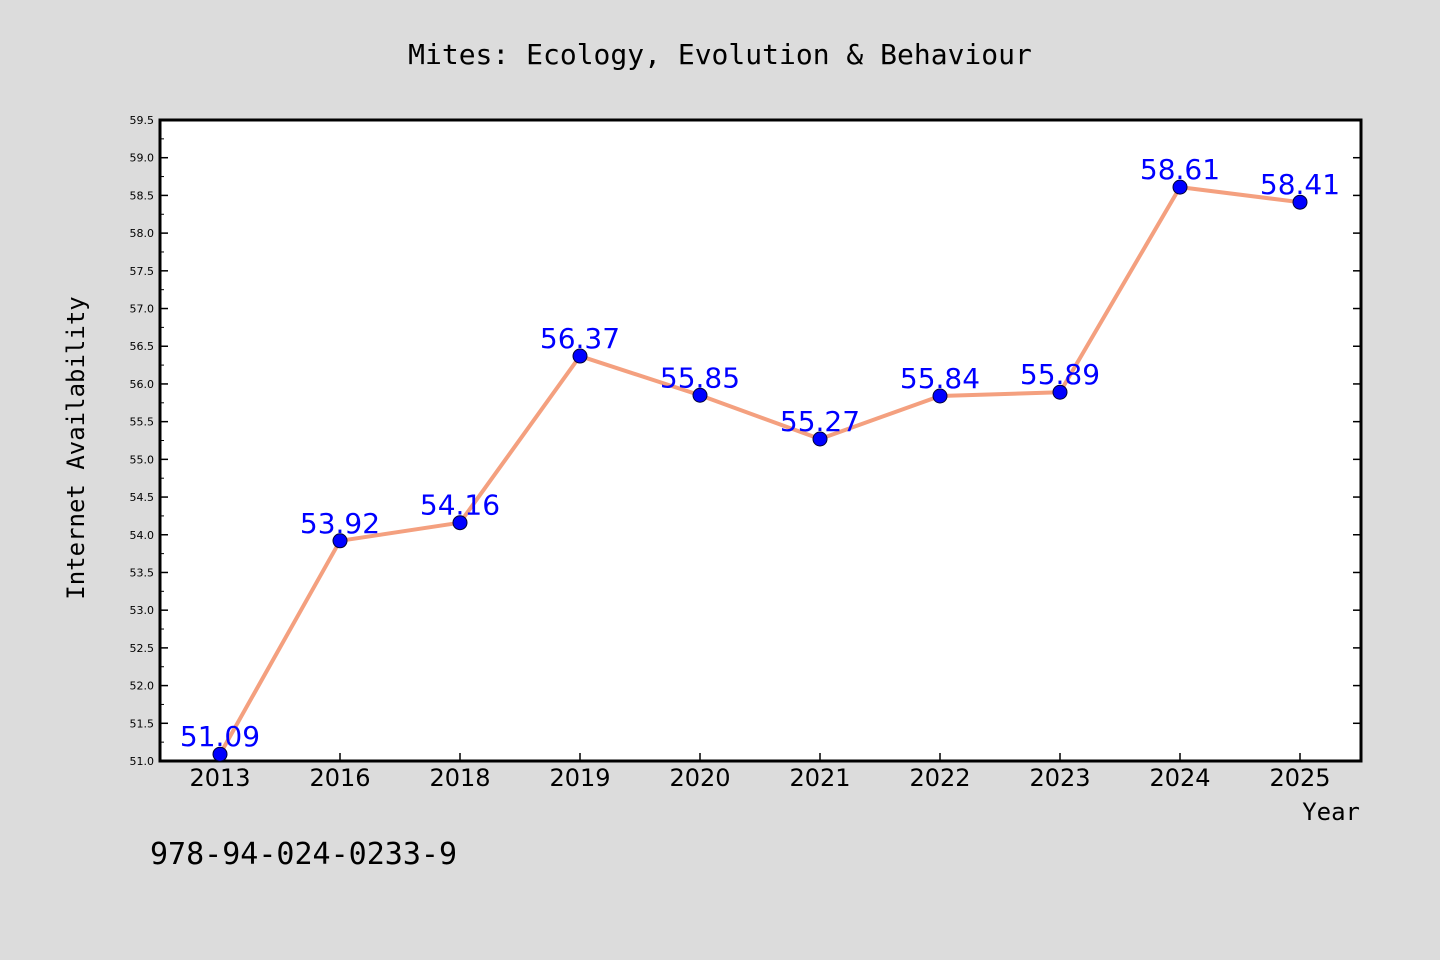  What do you see at coordinates (142, 271) in the screenshot?
I see `y-tick-label: 57.5` at bounding box center [142, 271].